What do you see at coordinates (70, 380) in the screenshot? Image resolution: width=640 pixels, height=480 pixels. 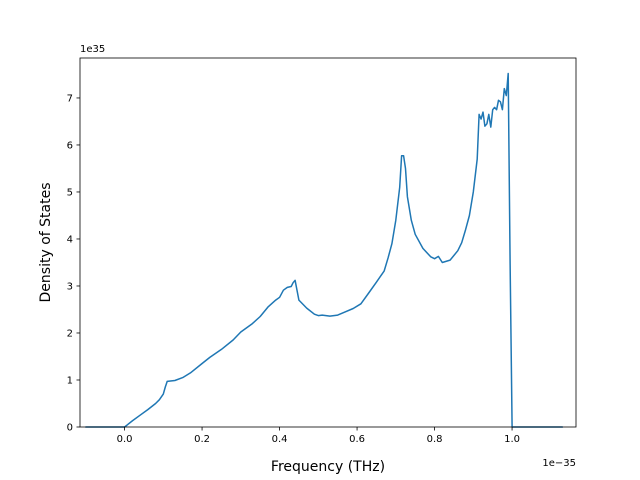 I see `y-tick-label: 1` at bounding box center [70, 380].